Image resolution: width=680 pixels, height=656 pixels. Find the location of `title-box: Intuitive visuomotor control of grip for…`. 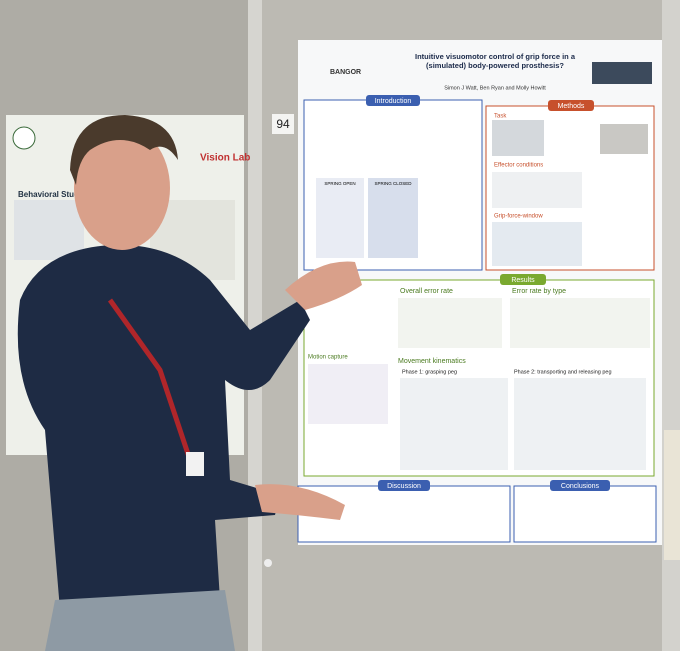

title-box: Intuitive visuomotor control of grip for… is located at coordinates (494, 61).